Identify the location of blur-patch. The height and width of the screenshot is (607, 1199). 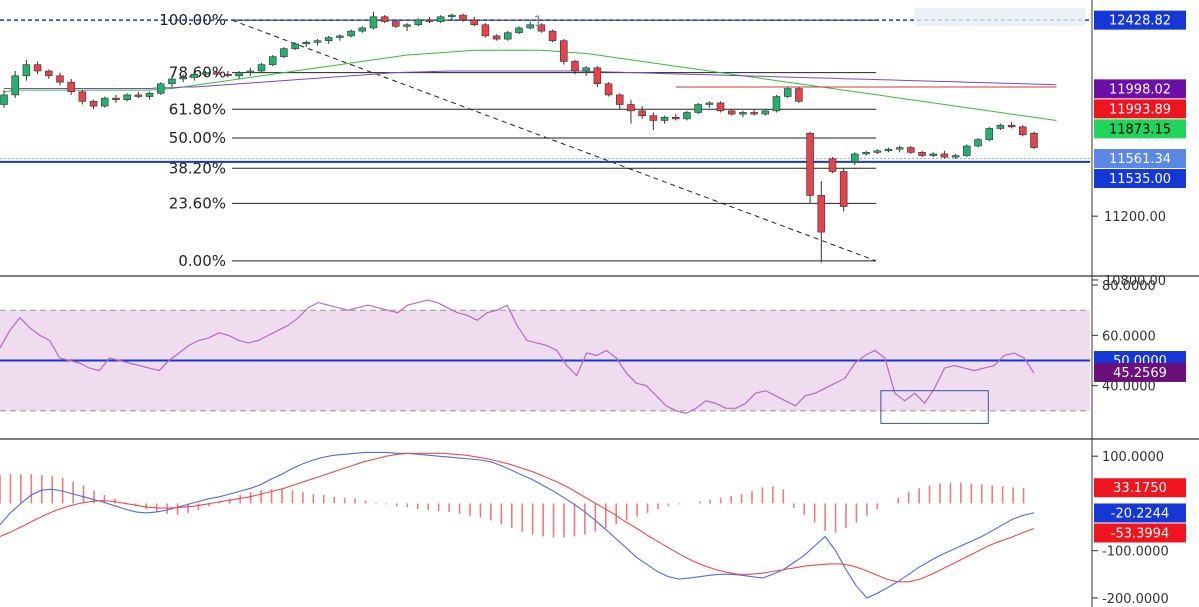
(1000, 17).